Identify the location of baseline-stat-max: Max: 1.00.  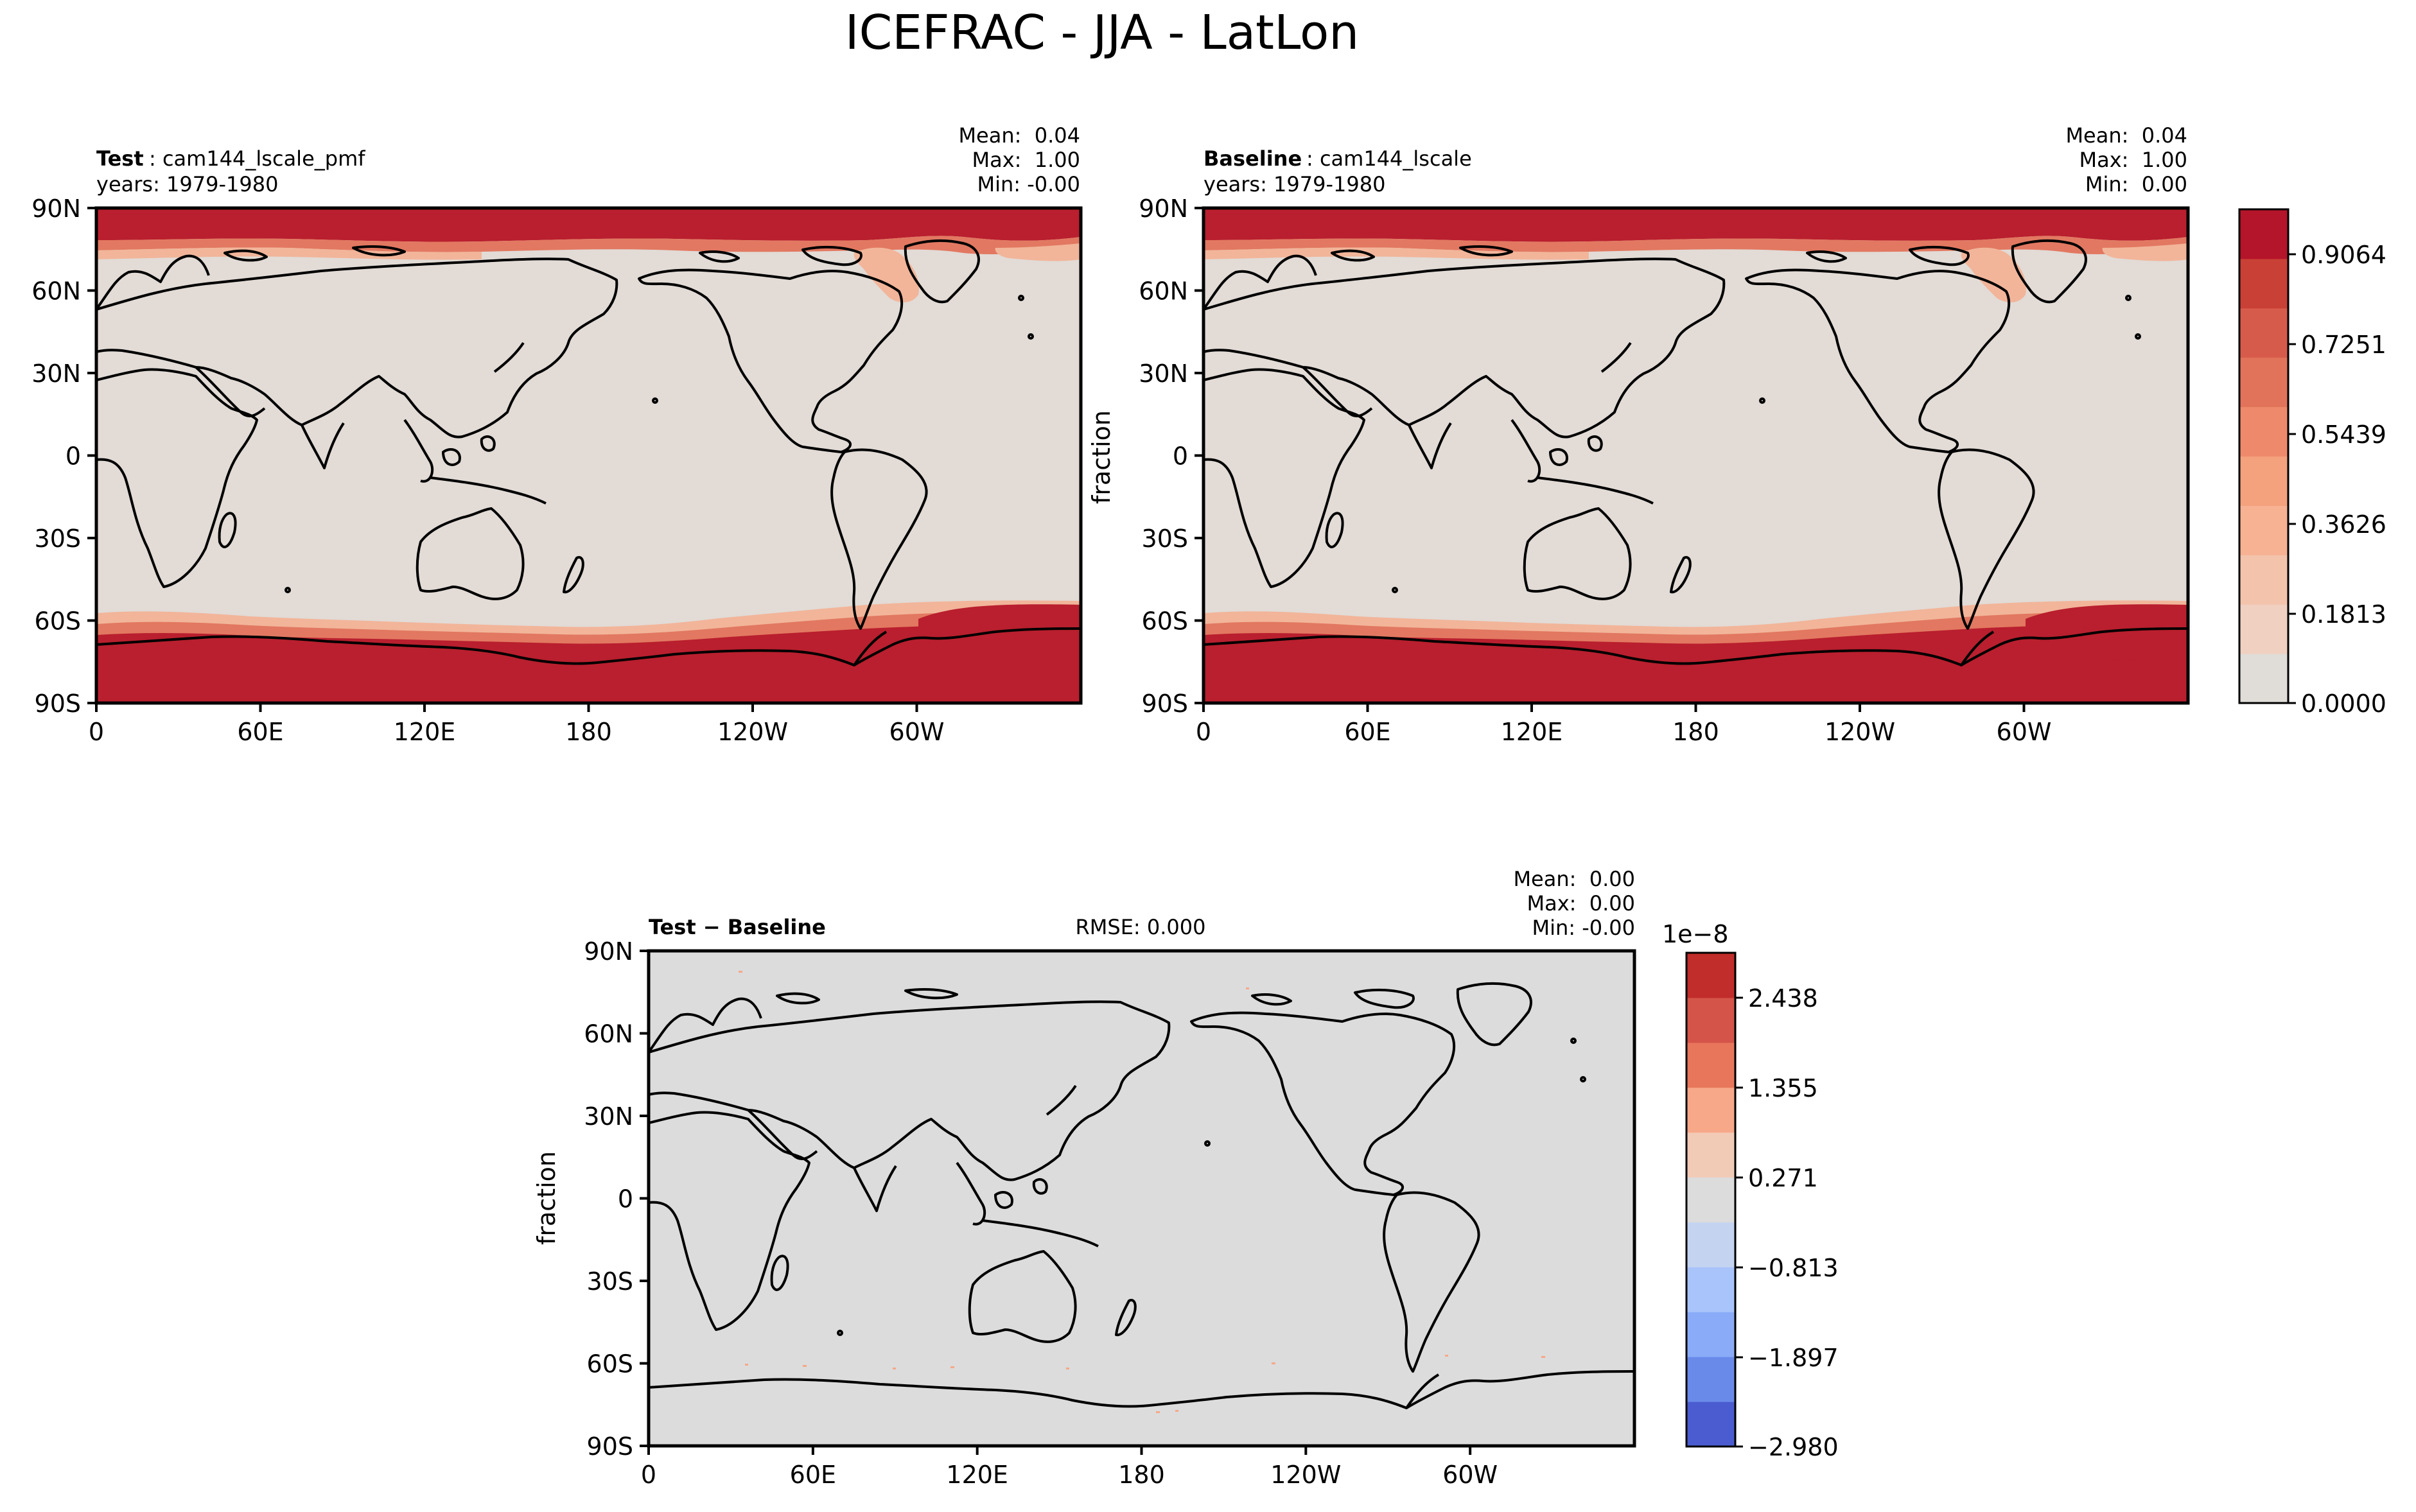
(2133, 160).